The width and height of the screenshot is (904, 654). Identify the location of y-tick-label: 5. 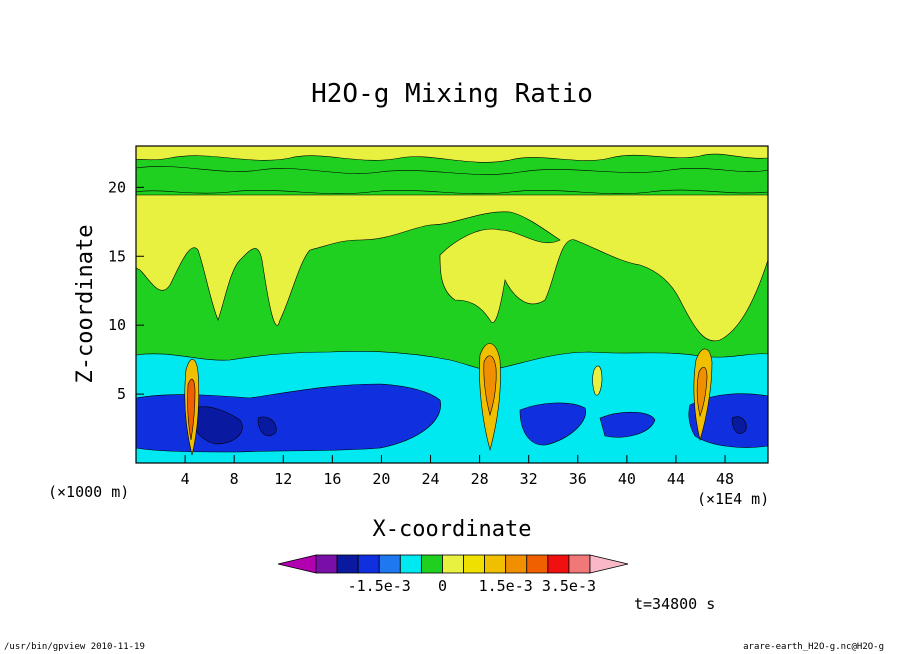
(121, 394).